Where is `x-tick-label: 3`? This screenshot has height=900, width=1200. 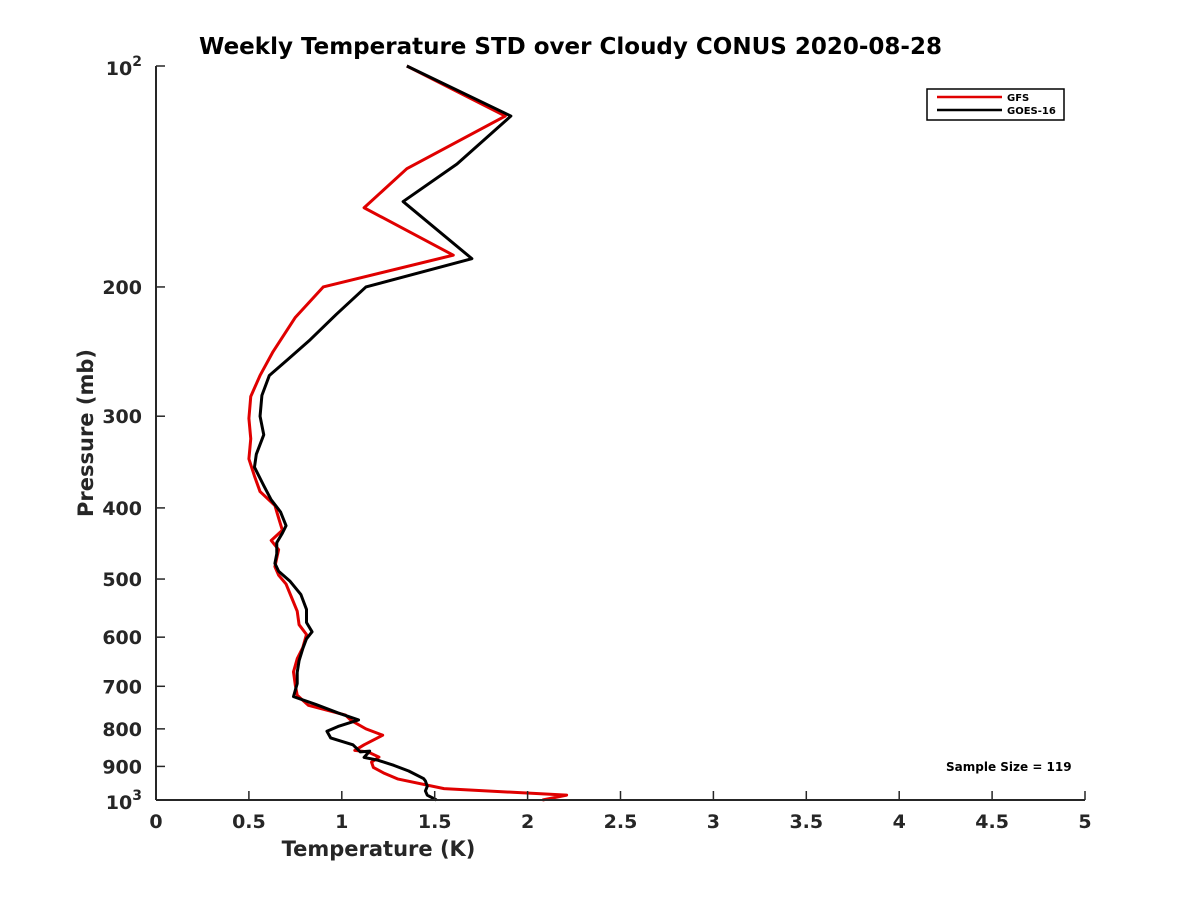 x-tick-label: 3 is located at coordinates (713, 822).